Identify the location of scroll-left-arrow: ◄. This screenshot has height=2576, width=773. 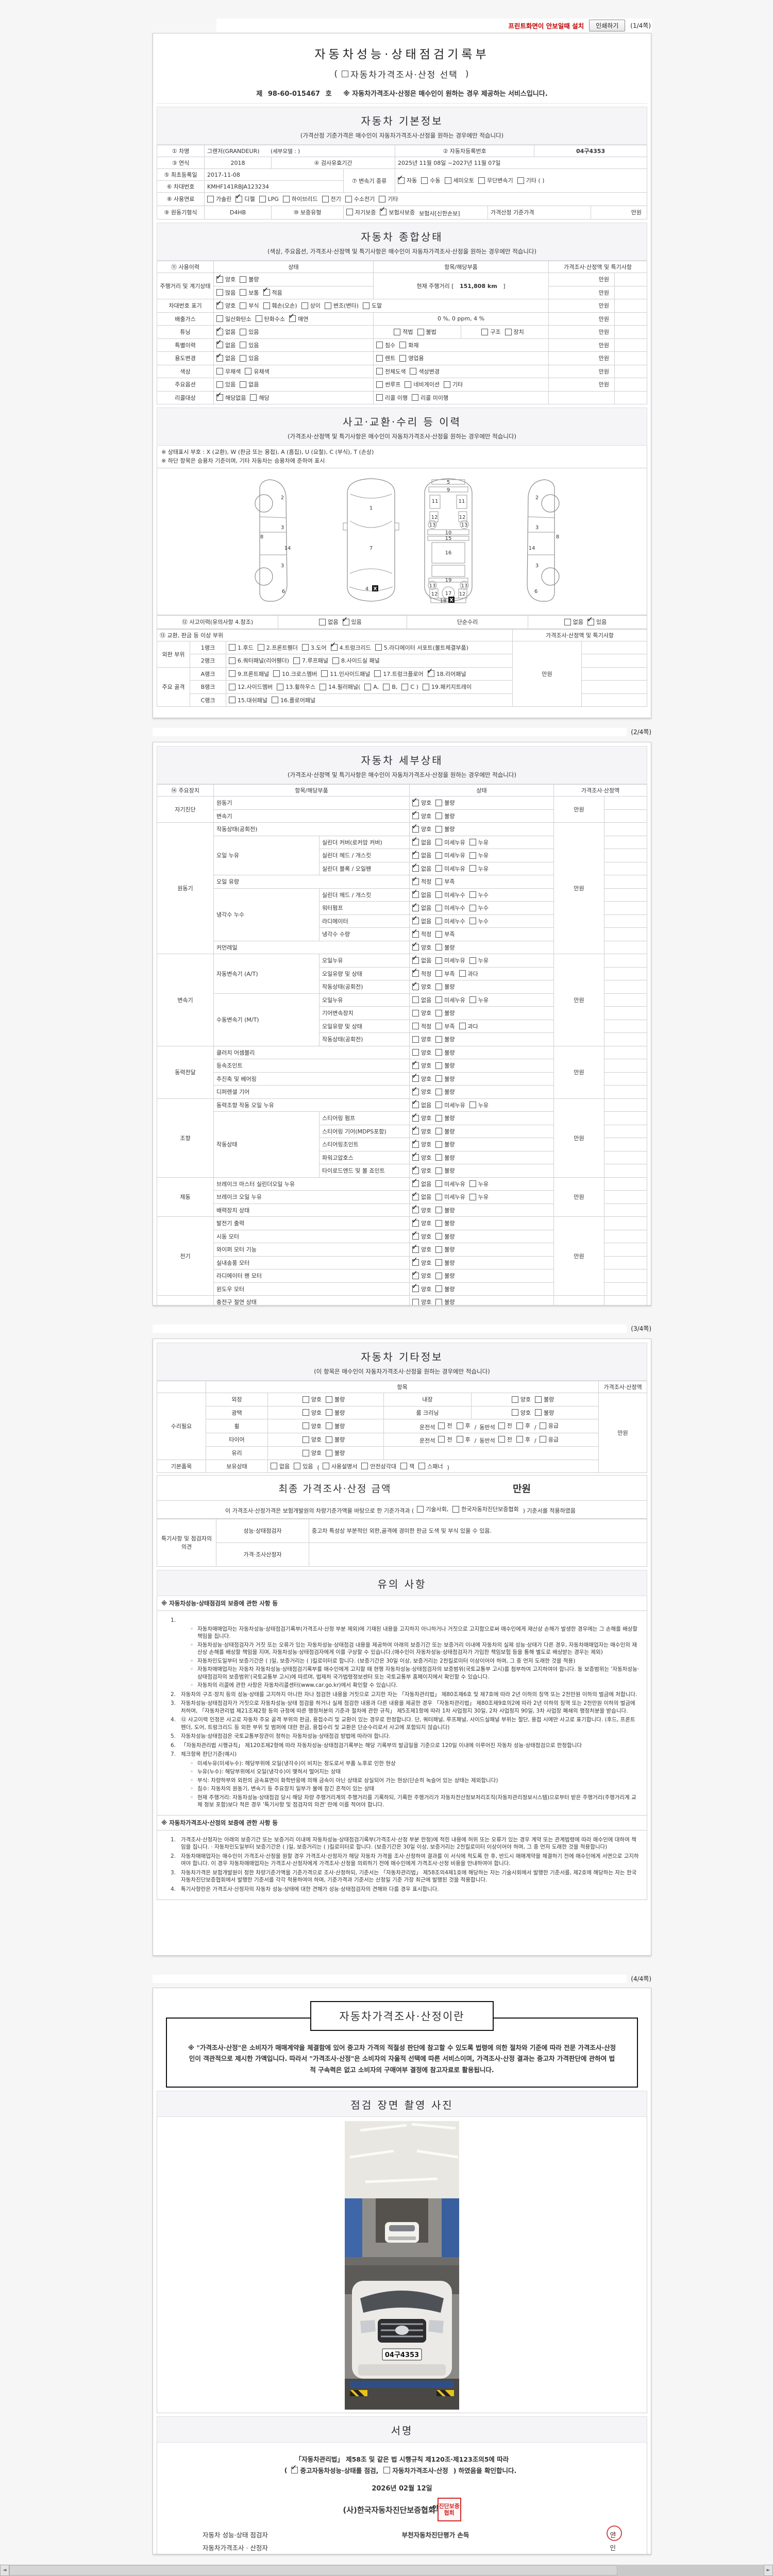
(4, 2570).